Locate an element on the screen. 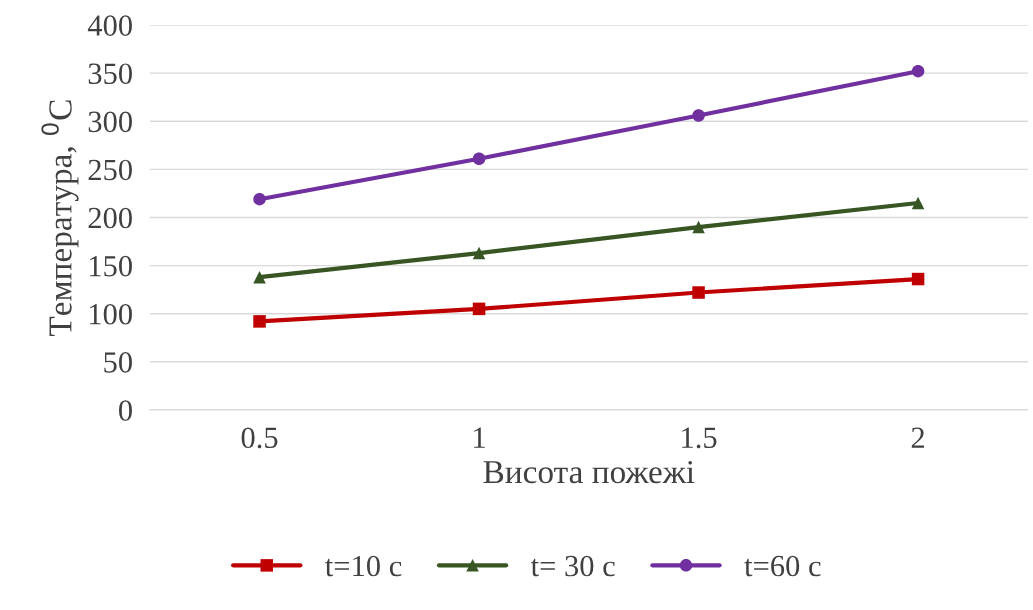  y-tick-label: 250 is located at coordinates (110, 170).